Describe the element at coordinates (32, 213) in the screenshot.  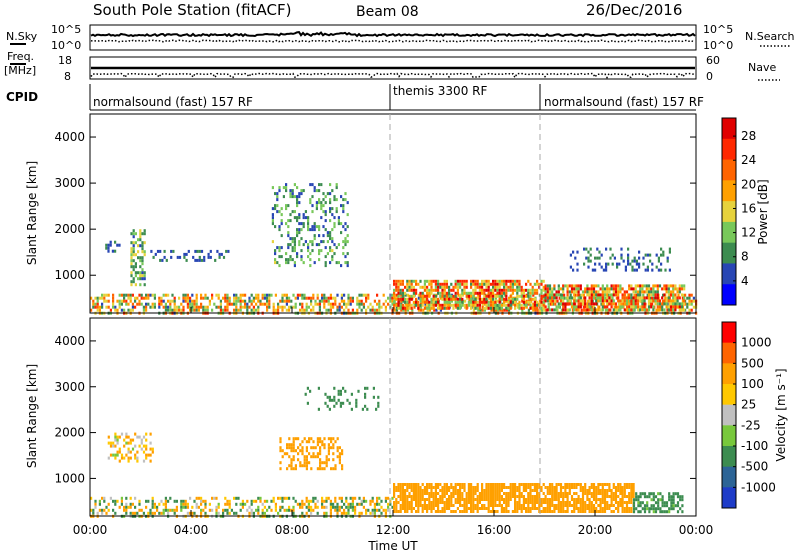
I see `power-ylabel: Slant Range [km]` at that location.